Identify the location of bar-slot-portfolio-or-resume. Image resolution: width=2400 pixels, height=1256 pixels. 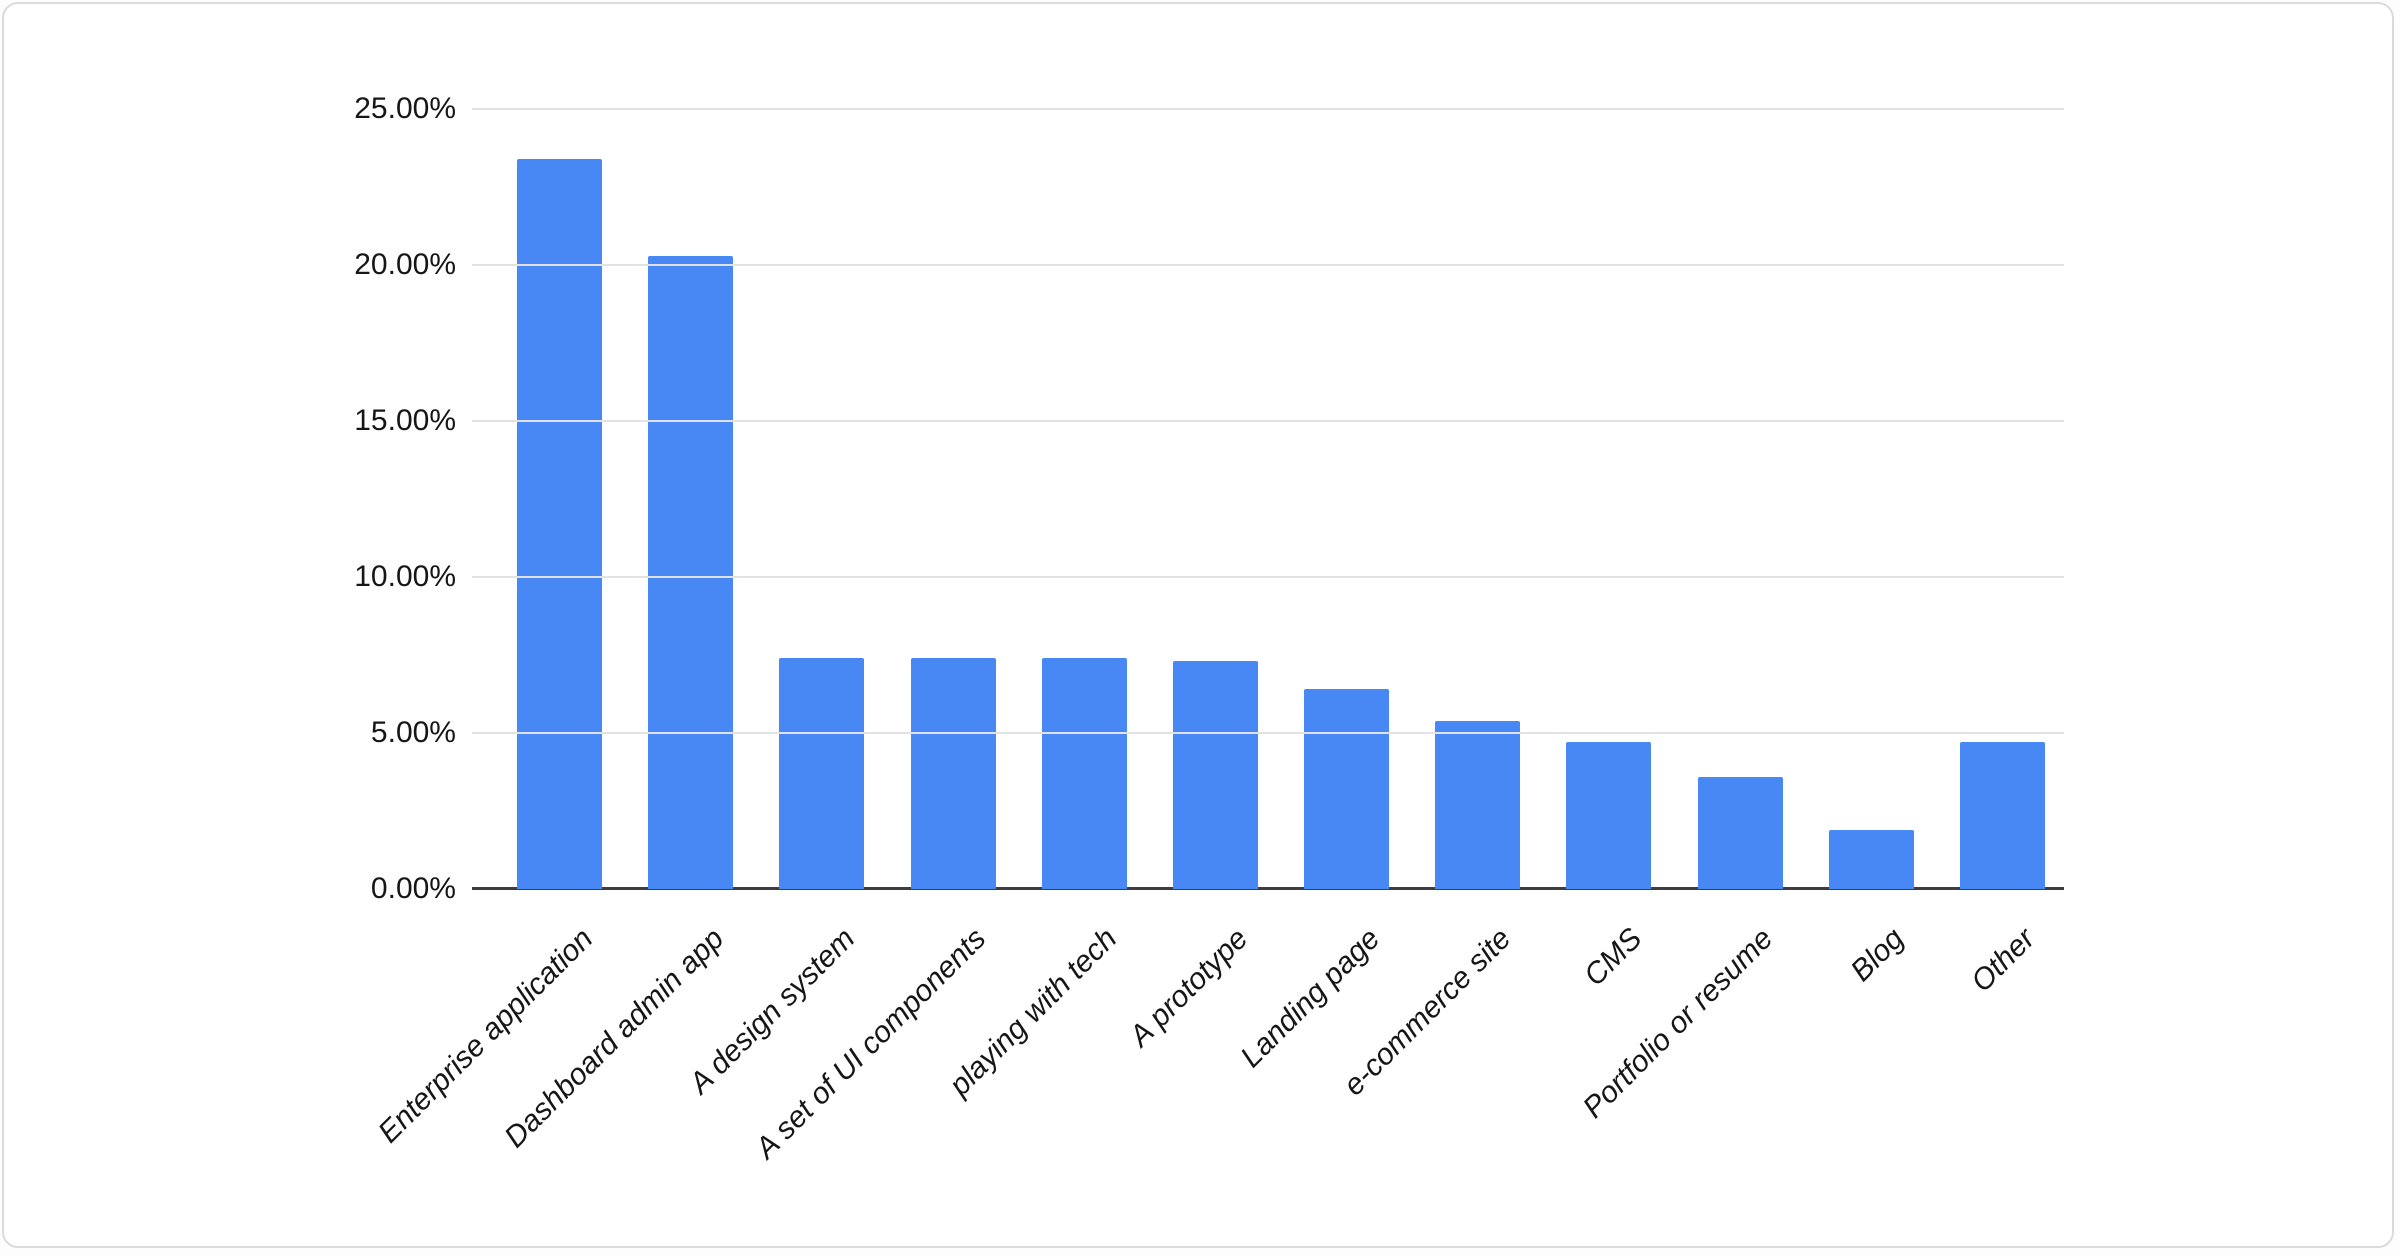
(1740, 499).